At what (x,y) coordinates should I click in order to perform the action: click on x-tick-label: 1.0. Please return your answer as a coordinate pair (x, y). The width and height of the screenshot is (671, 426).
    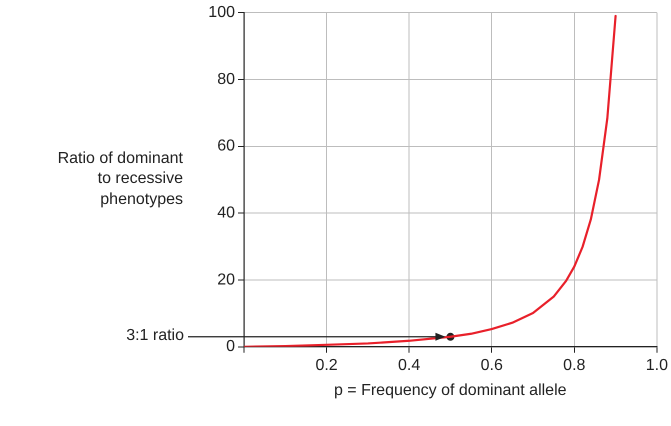
    Looking at the image, I should click on (657, 365).